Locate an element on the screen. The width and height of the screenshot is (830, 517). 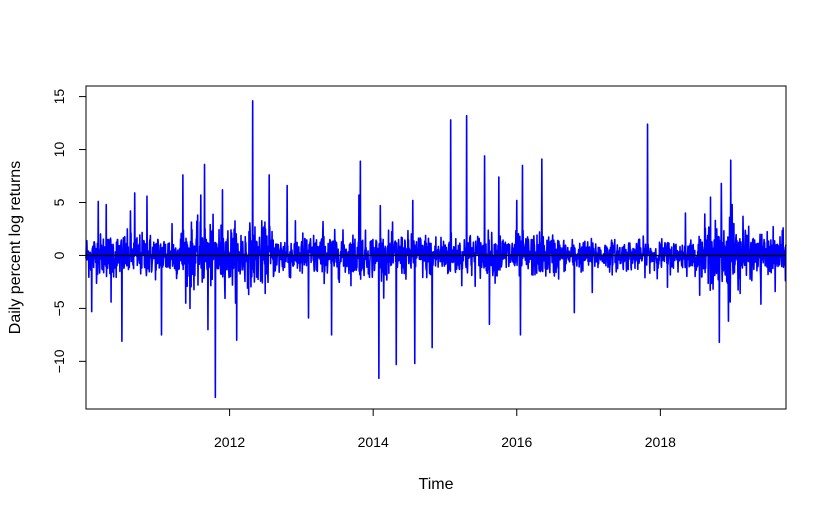
x-tick-label: 2018 is located at coordinates (660, 442).